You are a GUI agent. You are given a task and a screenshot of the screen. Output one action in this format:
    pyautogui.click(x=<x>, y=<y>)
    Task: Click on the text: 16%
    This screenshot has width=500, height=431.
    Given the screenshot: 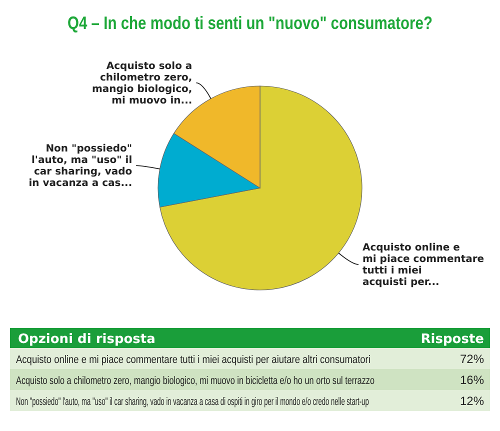 What is the action you would take?
    pyautogui.click(x=472, y=380)
    